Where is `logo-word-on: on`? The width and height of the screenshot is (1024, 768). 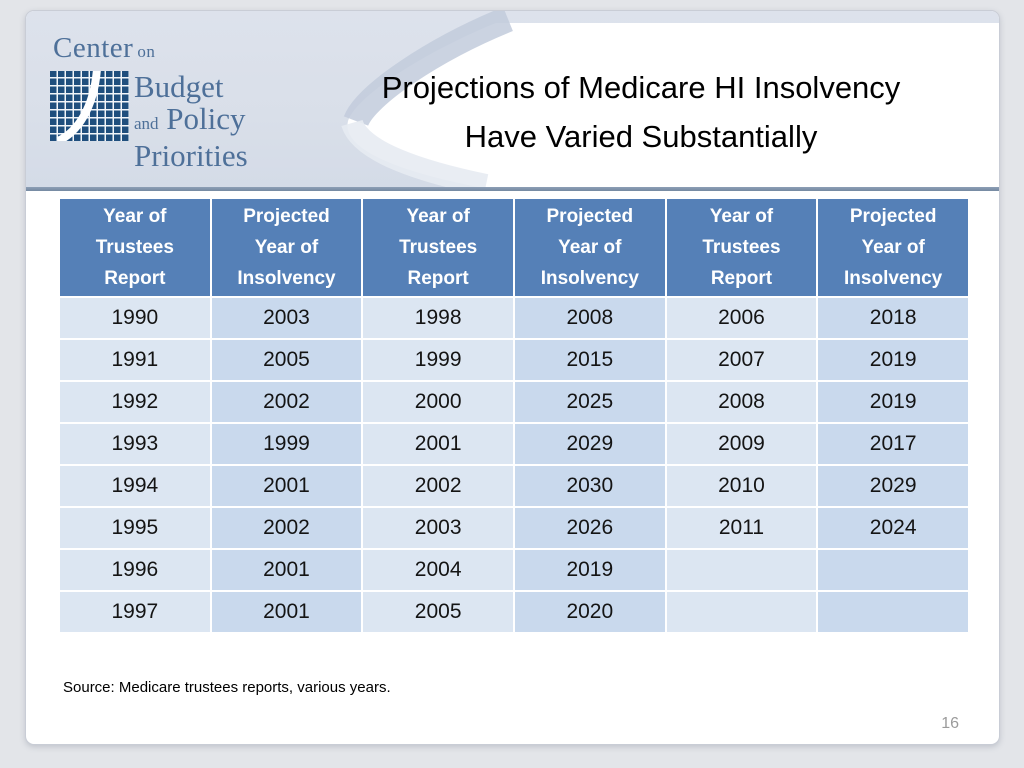 logo-word-on: on is located at coordinates (146, 51).